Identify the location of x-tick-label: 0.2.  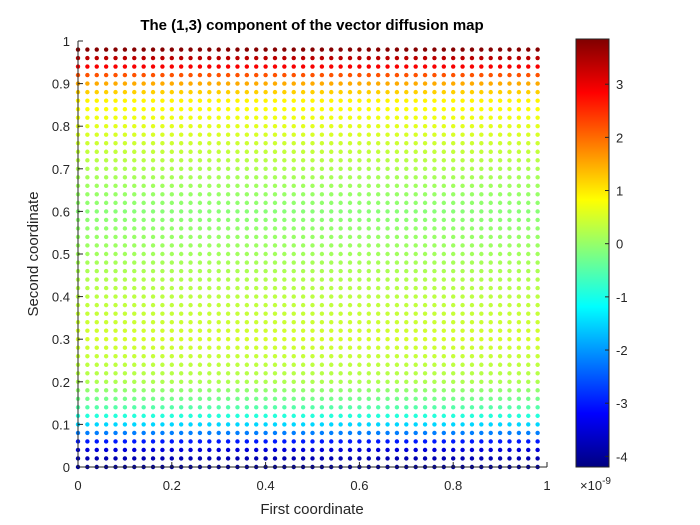
(172, 485).